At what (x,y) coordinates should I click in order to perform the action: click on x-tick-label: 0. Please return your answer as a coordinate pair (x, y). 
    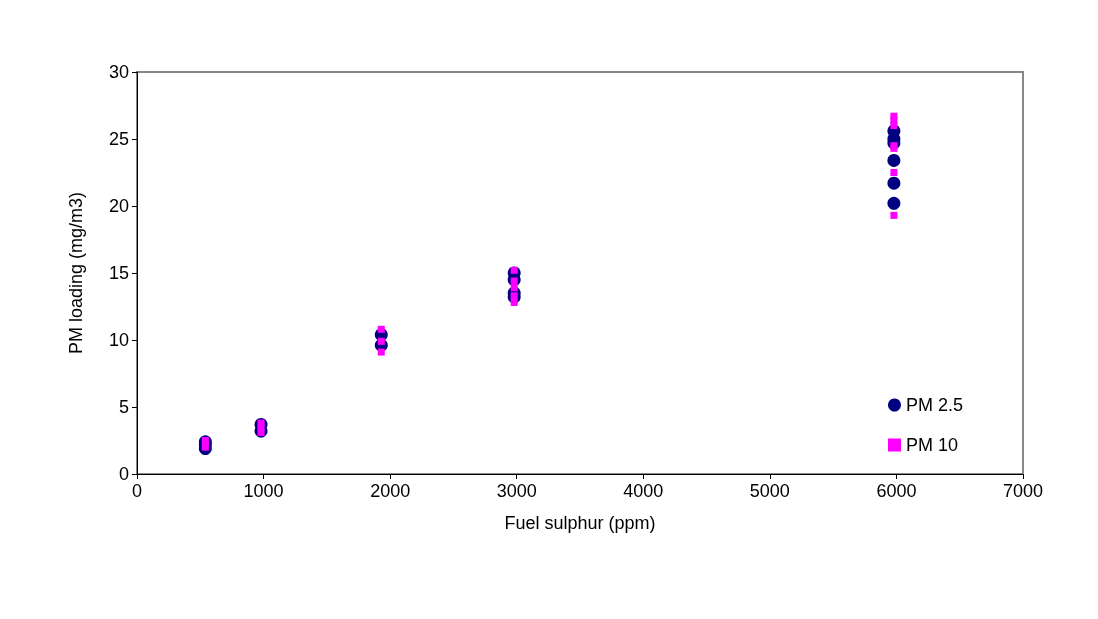
    Looking at the image, I should click on (137, 491).